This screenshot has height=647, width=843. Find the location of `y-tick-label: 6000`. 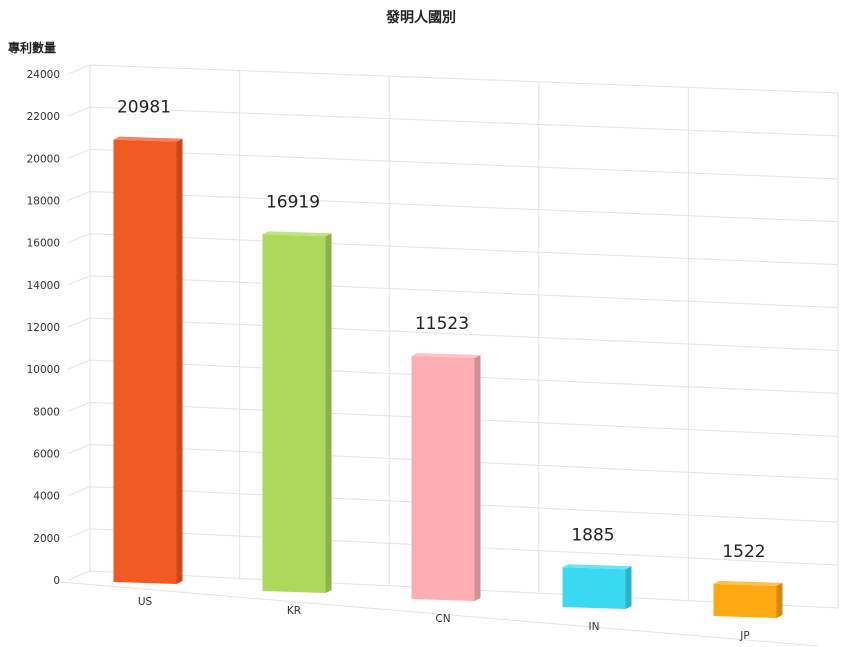

y-tick-label: 6000 is located at coordinates (46, 455).